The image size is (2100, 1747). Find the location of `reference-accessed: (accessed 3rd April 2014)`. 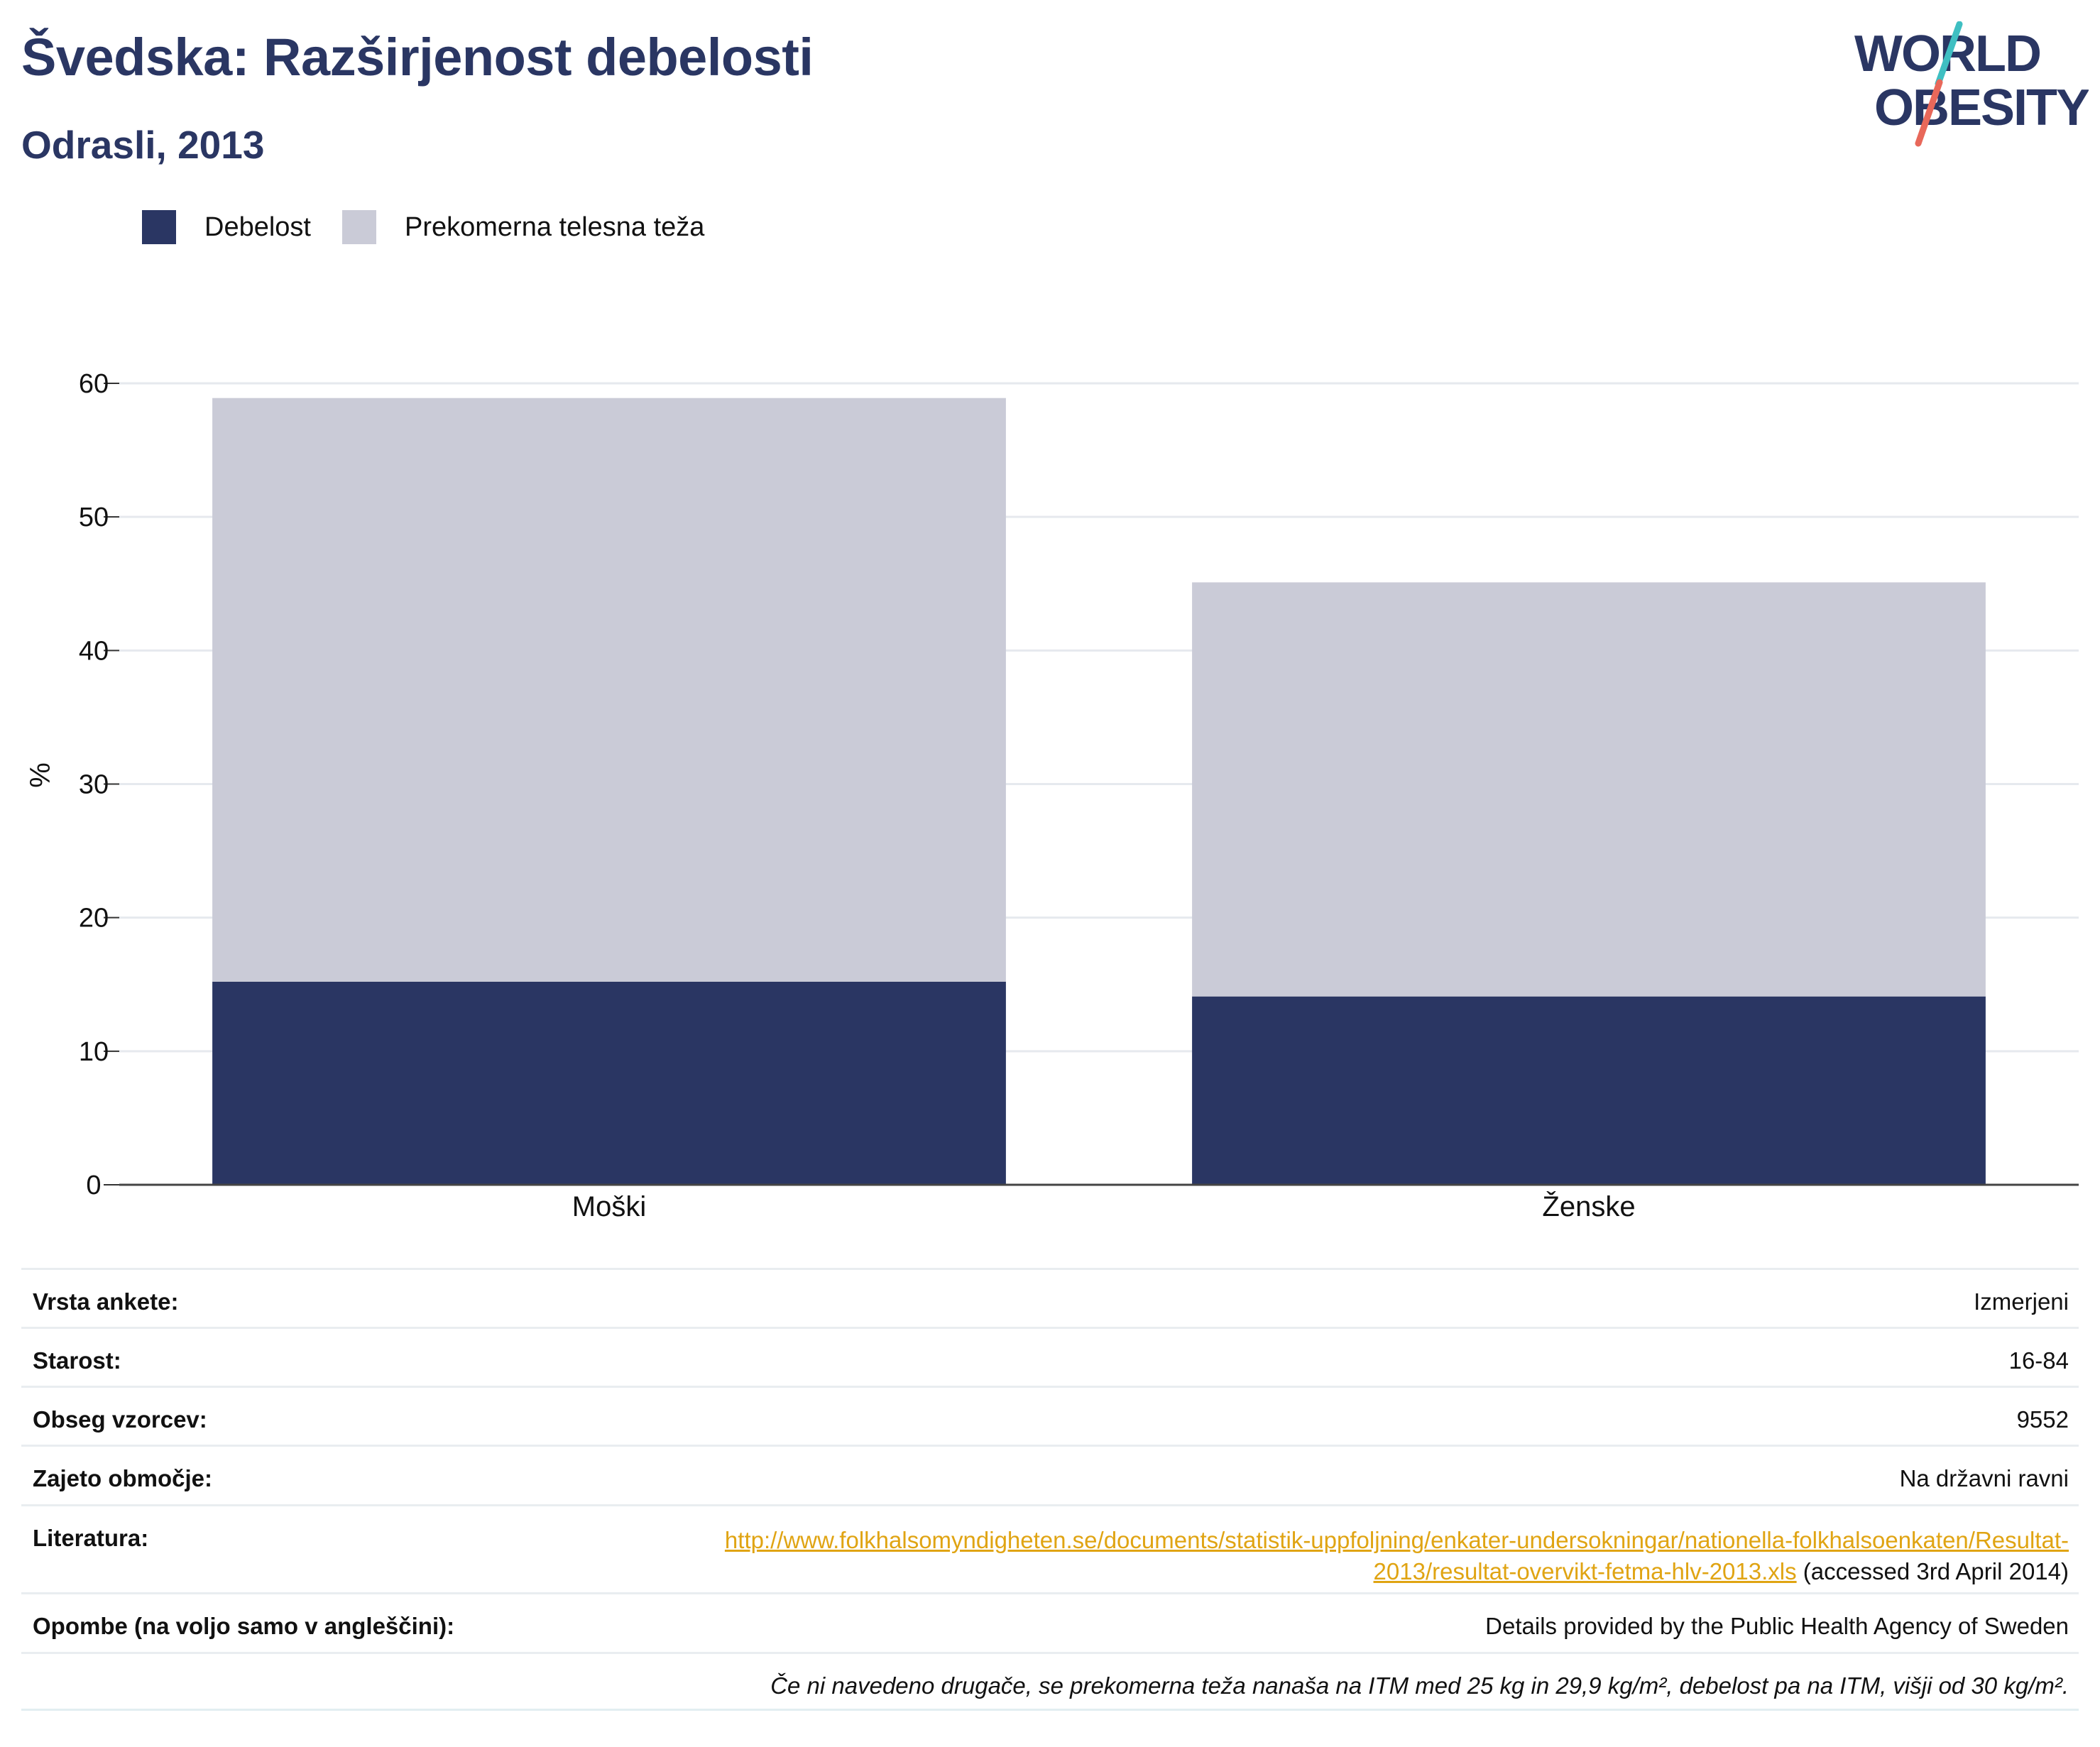

reference-accessed: (accessed 3rd April 2014) is located at coordinates (1932, 1571).